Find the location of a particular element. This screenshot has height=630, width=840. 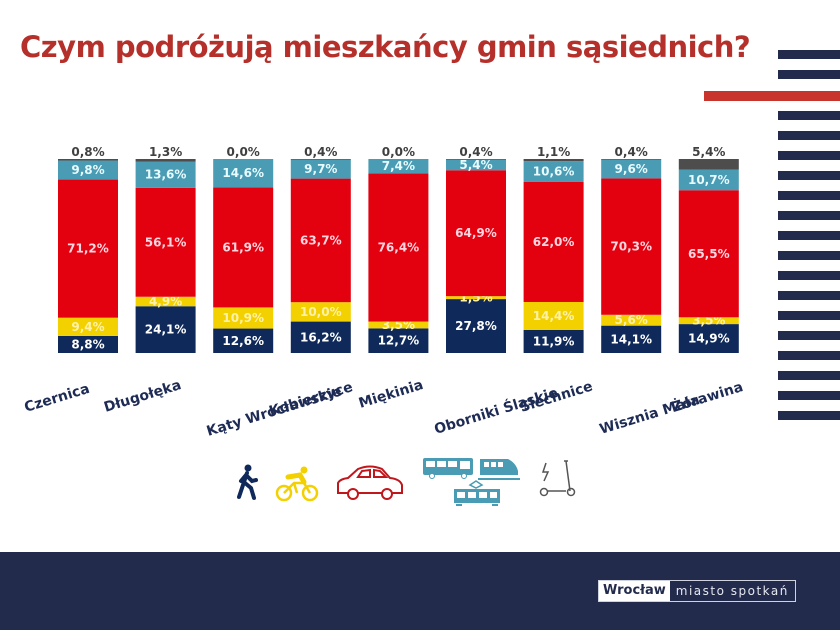

legend-icons is located at coordinates (406, 482).